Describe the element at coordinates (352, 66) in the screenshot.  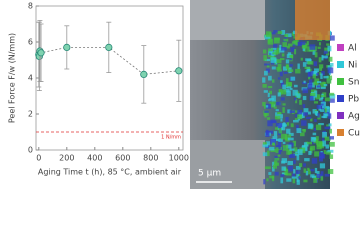
I see `legend-label: Ni` at that location.